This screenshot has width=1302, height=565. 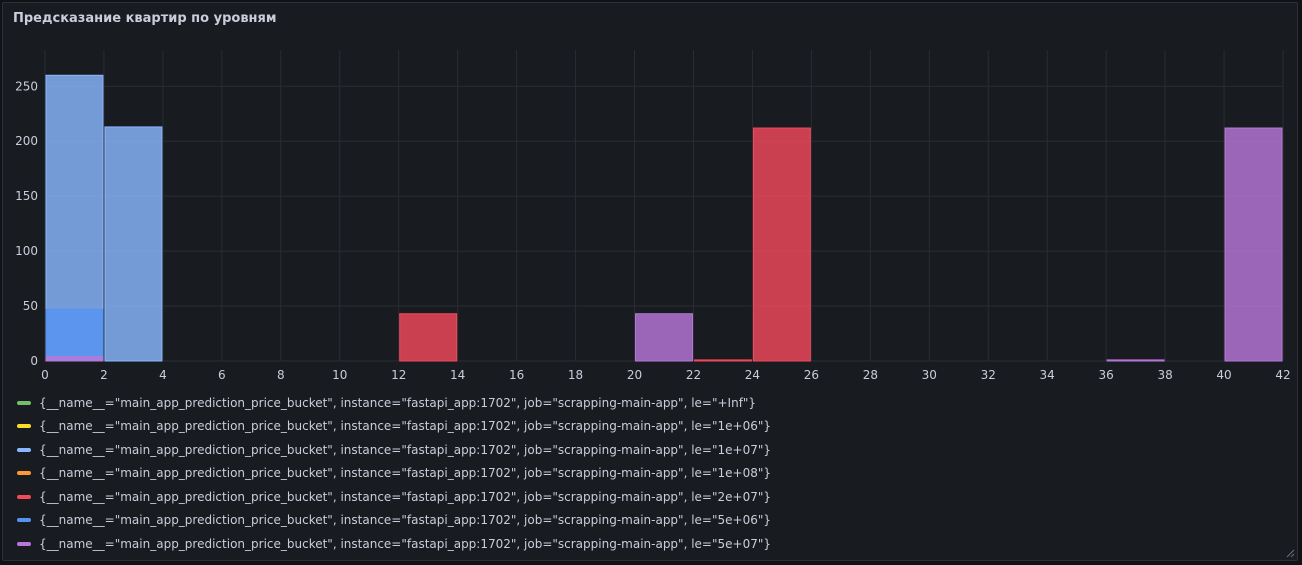 What do you see at coordinates (665, 375) in the screenshot?
I see `x-axis-ticks: 0 2 4 6 8 10 12 14 16 18 20 22 24 26 28 30 32 34 36 38 40 42` at bounding box center [665, 375].